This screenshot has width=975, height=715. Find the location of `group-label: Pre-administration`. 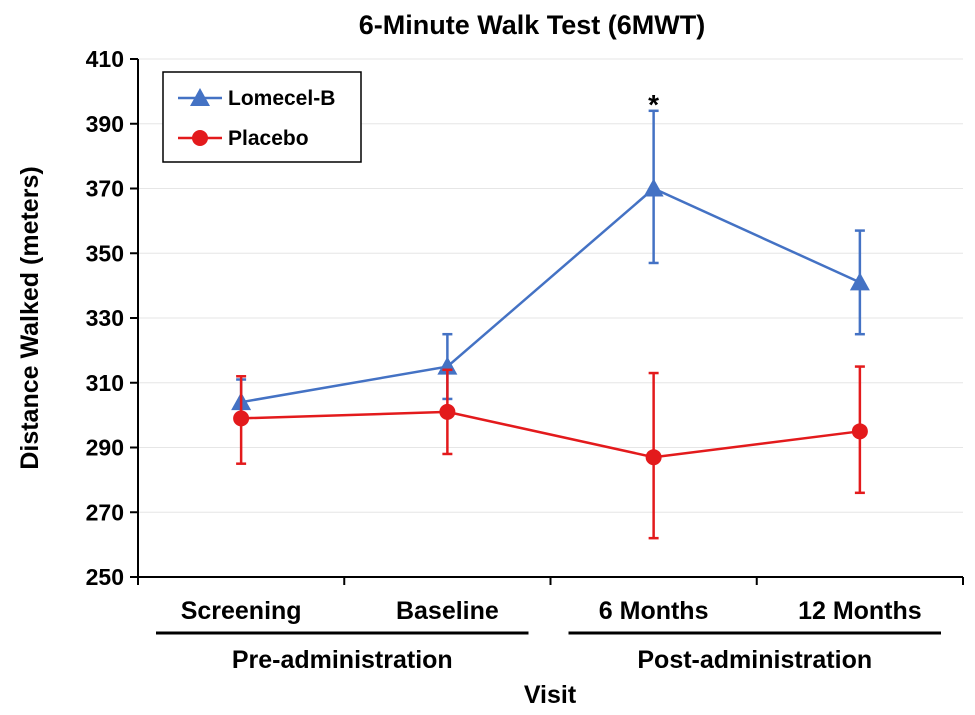

group-label: Pre-administration is located at coordinates (342, 660).